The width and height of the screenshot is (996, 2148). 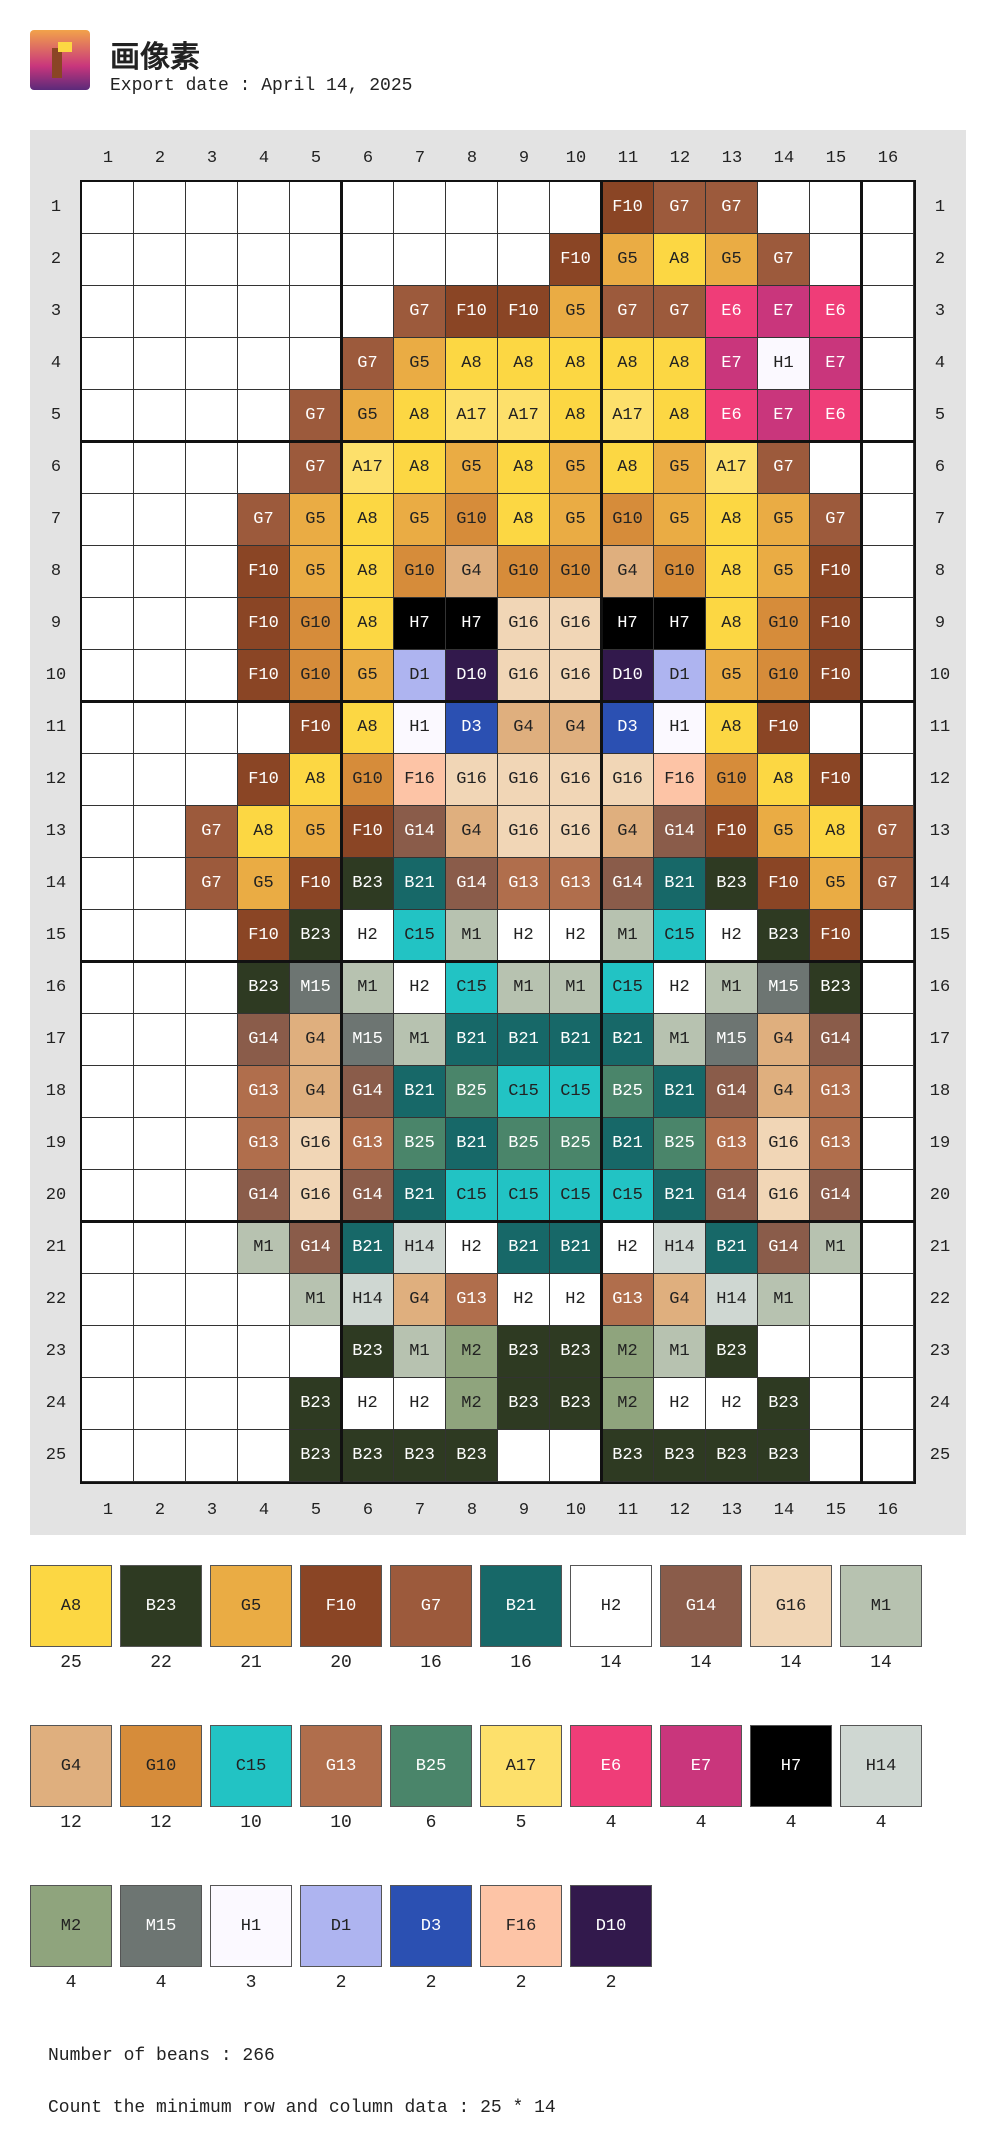 What do you see at coordinates (732, 158) in the screenshot?
I see `column-label: 13` at bounding box center [732, 158].